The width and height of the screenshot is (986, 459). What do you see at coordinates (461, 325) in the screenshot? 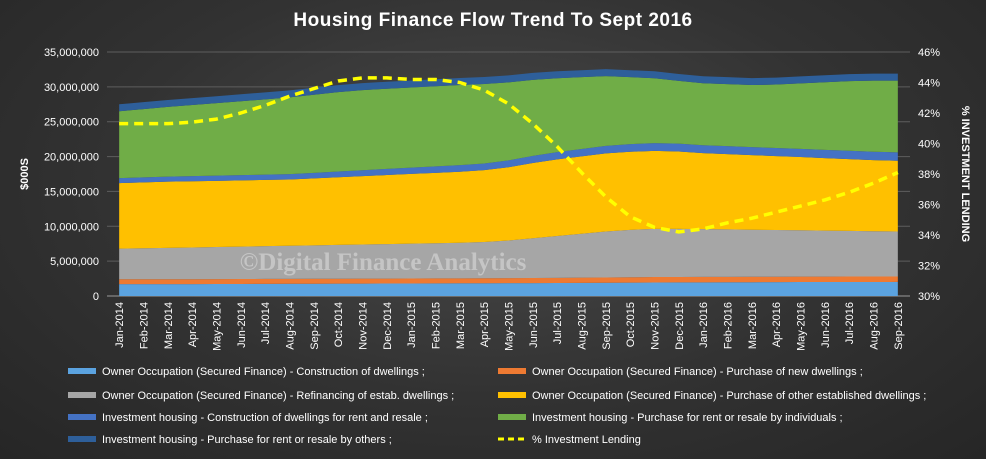
I see `x-tick-label: Mar-2015` at bounding box center [461, 325].